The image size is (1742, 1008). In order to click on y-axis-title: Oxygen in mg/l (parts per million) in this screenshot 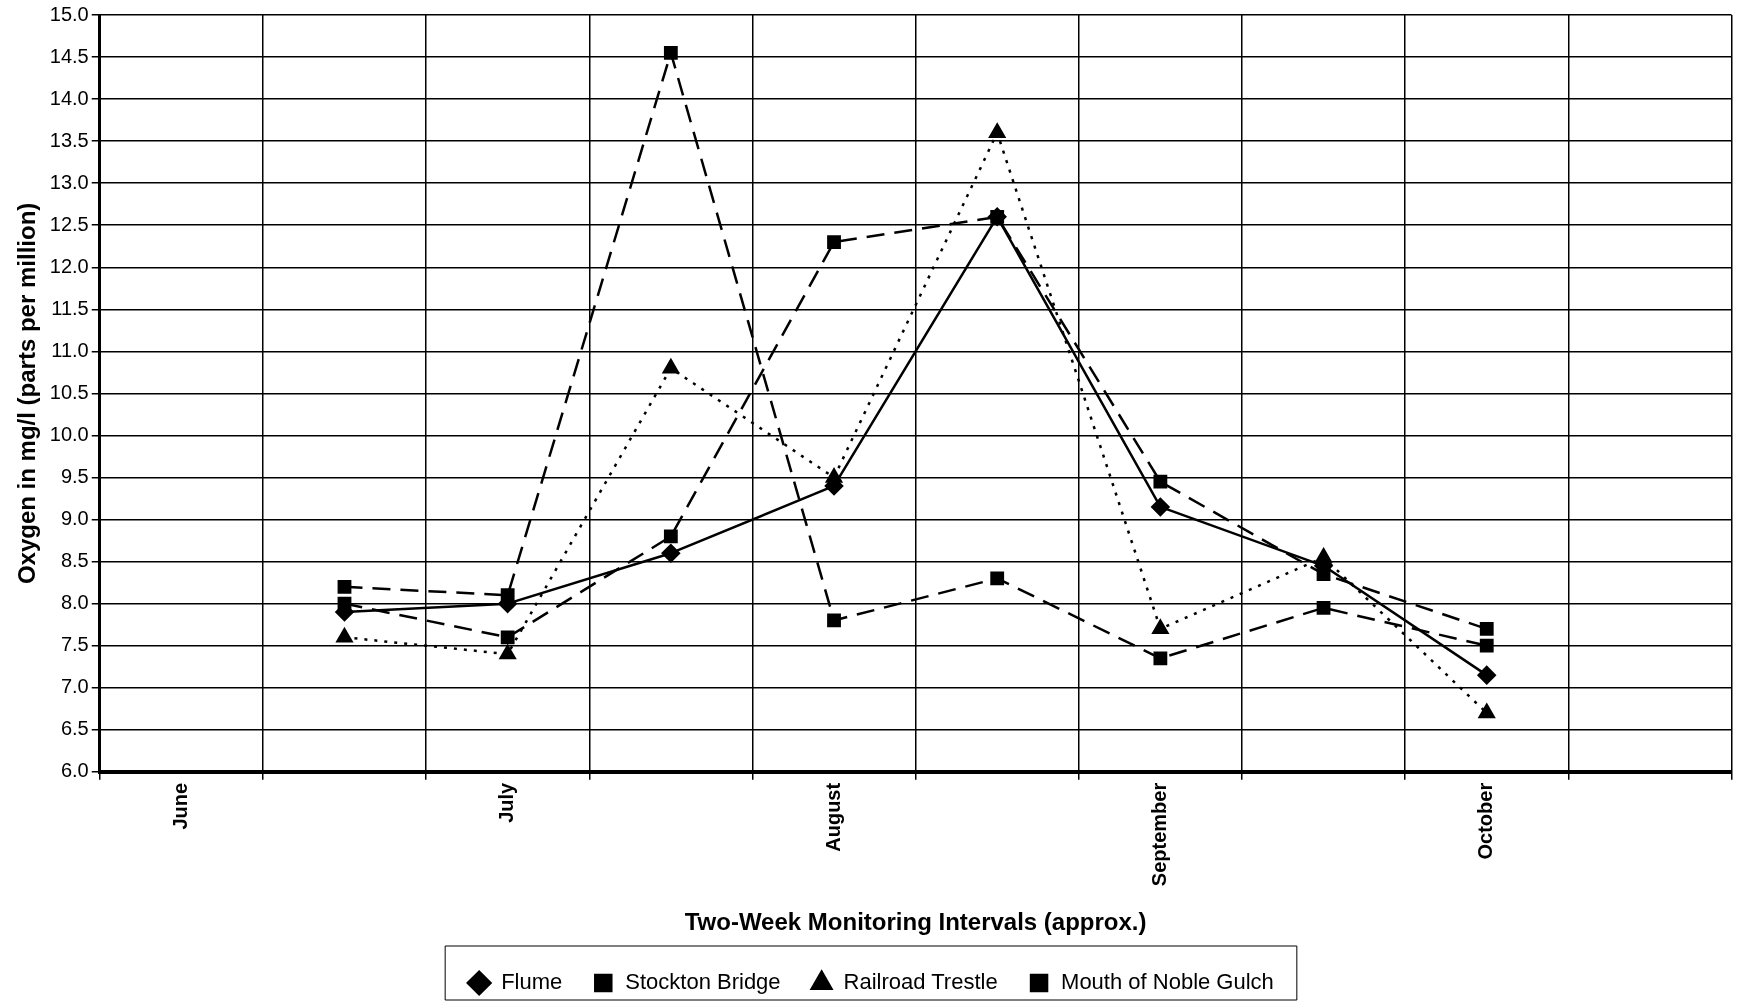, I will do `click(27, 393)`.